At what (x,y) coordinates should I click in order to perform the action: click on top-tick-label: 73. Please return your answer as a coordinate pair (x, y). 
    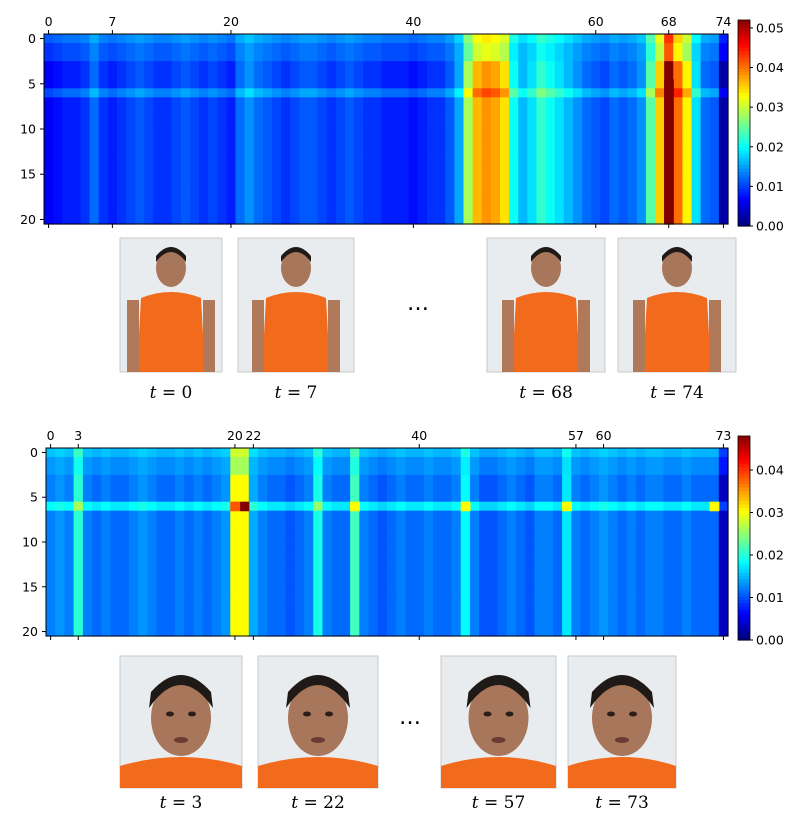
    Looking at the image, I should click on (723, 435).